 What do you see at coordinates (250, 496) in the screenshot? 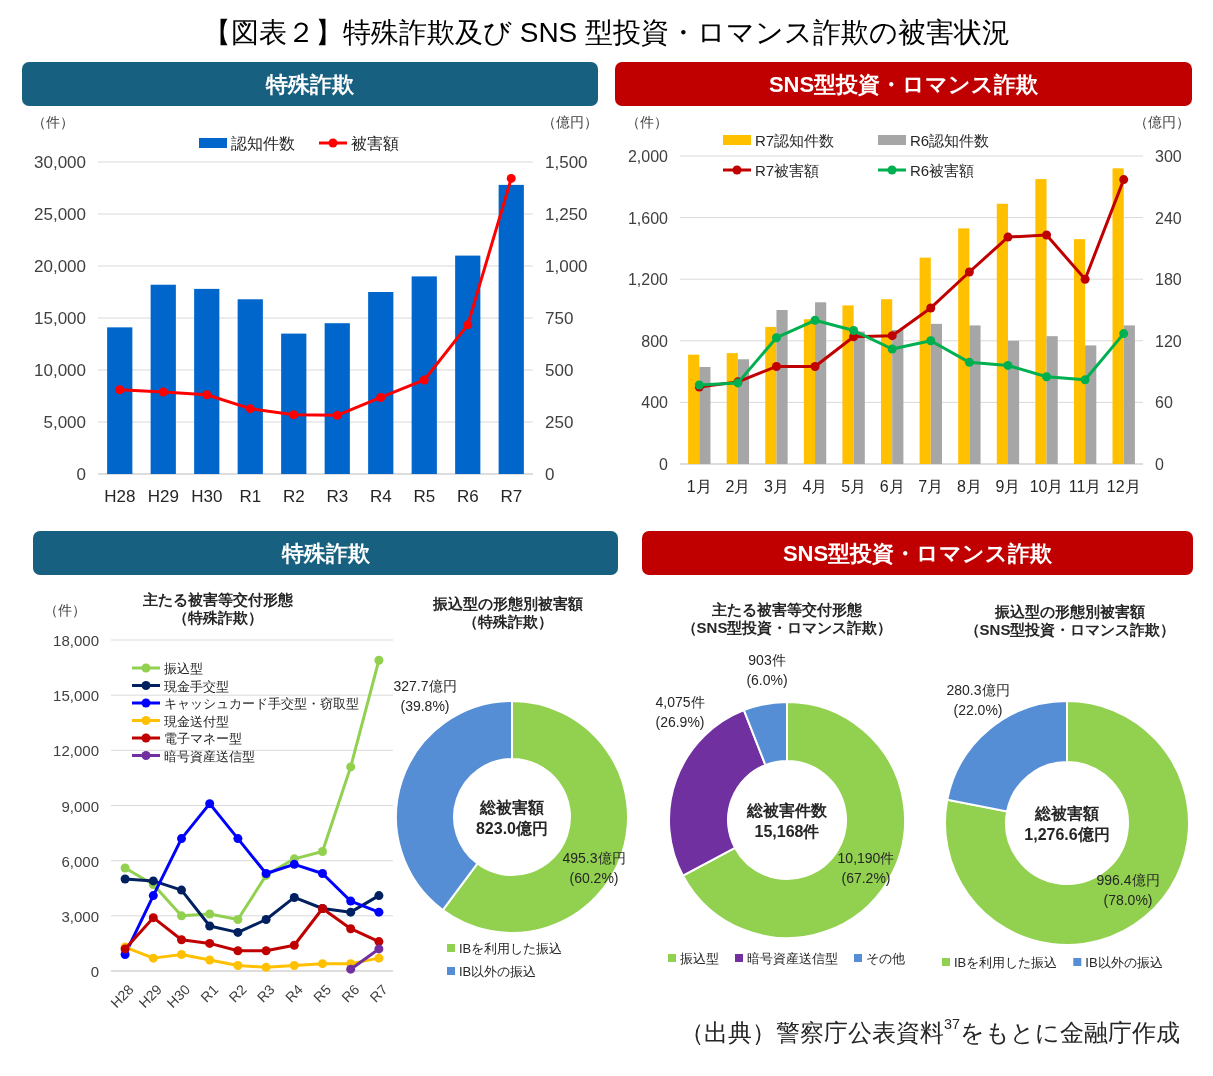
I see `x-tick-label: R1` at bounding box center [250, 496].